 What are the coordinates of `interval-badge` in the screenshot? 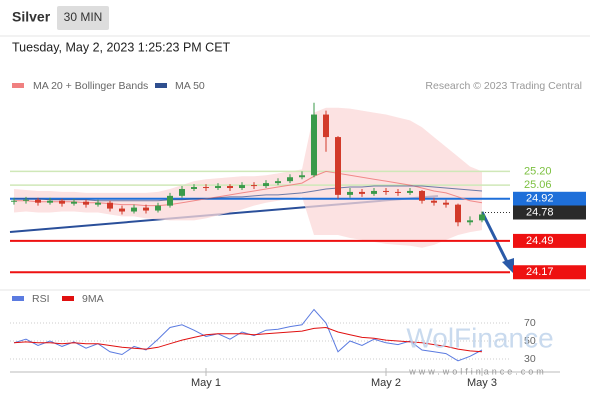 It's located at (83, 18).